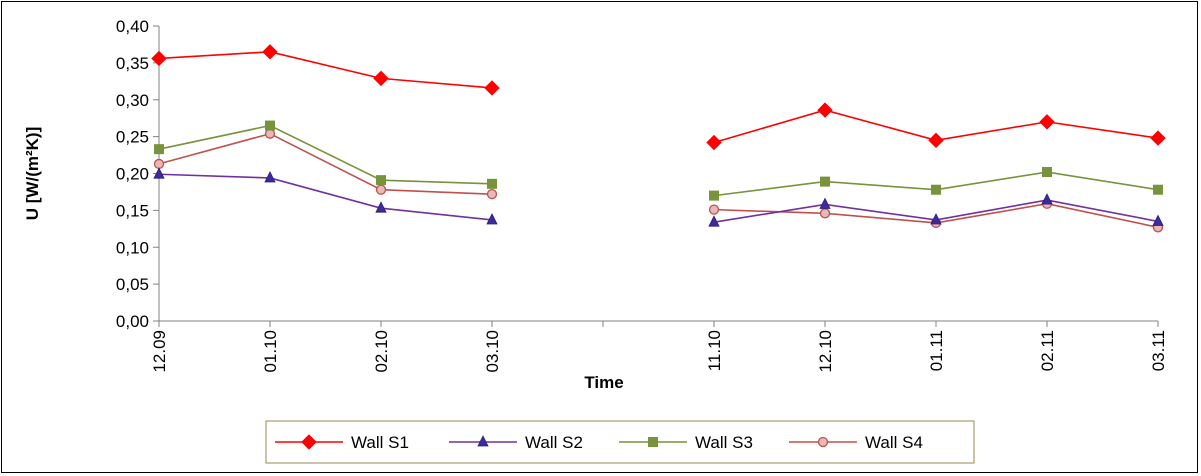 This screenshot has width=1201, height=476. I want to click on x-tick-label: 12.09, so click(159, 351).